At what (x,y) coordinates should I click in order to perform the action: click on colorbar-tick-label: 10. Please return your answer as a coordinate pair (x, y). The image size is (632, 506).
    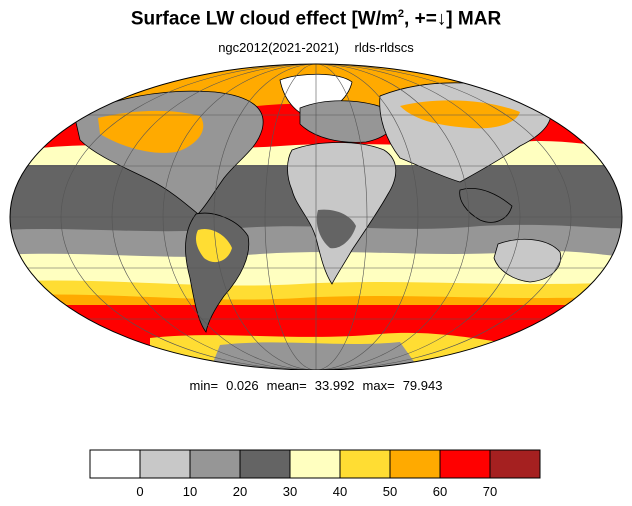
    Looking at the image, I should click on (190, 491).